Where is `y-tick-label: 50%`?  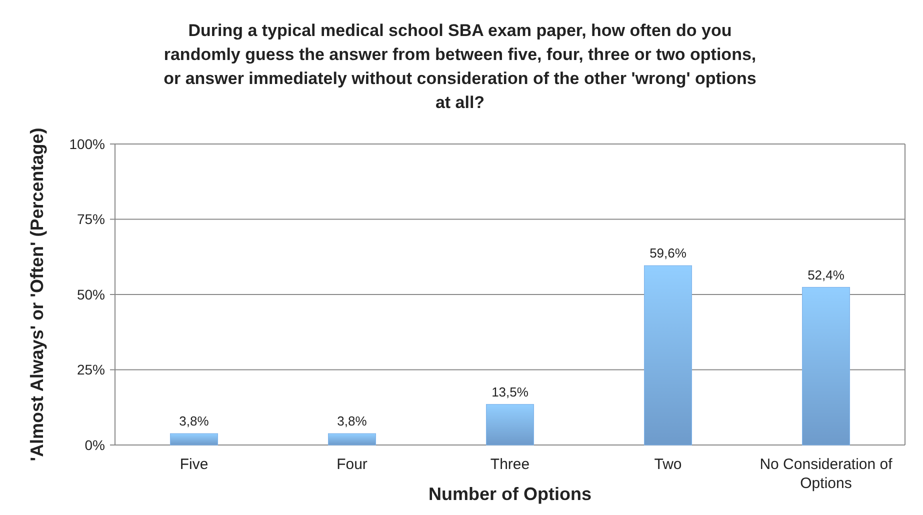 y-tick-label: 50% is located at coordinates (90, 294).